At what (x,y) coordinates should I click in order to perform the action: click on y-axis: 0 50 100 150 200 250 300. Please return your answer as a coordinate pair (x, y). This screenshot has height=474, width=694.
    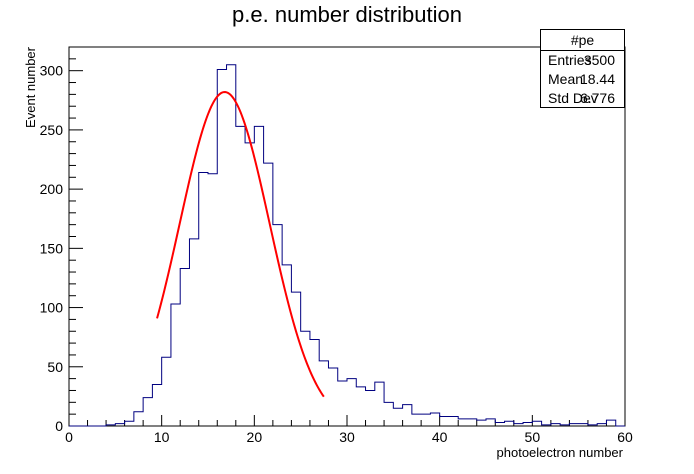
    Looking at the image, I should click on (61, 246).